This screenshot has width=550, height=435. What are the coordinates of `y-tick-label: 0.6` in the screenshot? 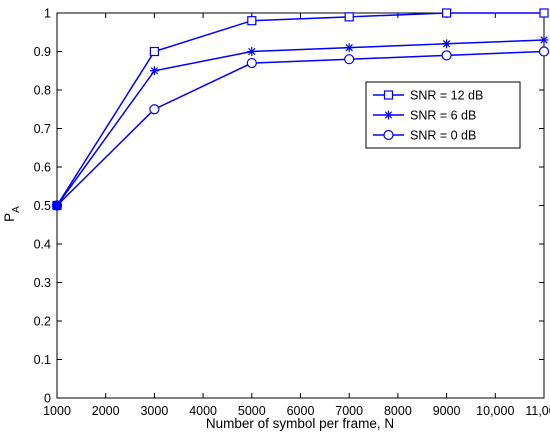 It's located at (42, 168).